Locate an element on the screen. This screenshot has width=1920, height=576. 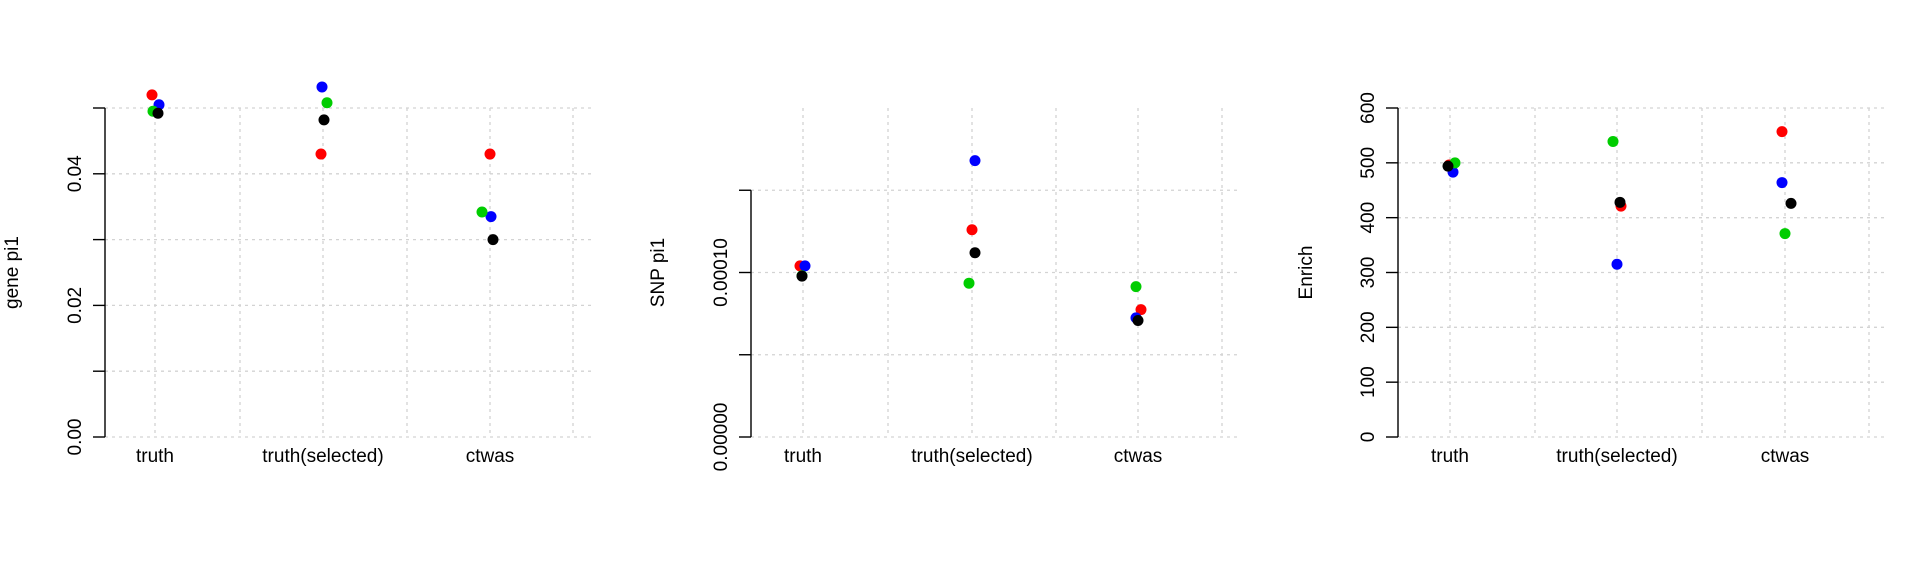
y-tick-label: 0 is located at coordinates (1368, 437).